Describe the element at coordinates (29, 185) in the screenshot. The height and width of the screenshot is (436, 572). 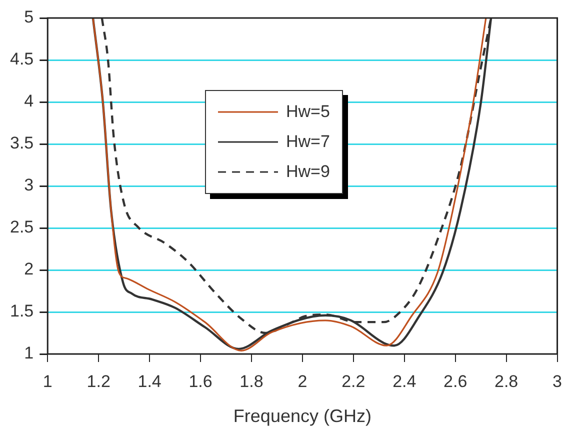
I see `y-tick-label: 3` at that location.